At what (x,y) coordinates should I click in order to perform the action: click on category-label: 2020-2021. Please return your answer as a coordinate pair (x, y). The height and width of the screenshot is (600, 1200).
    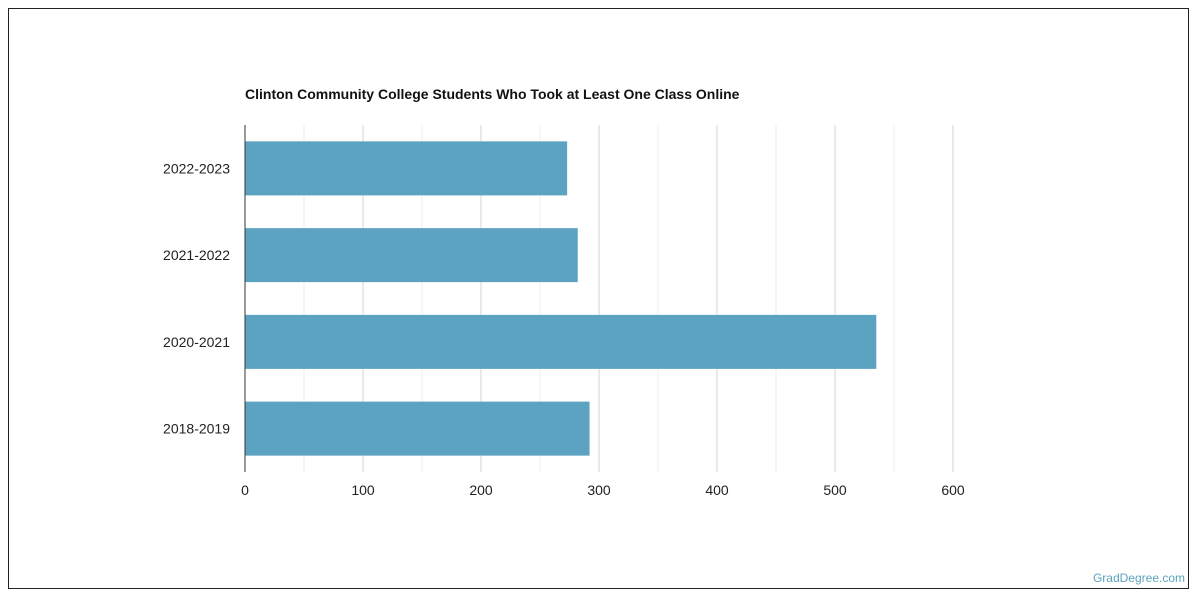
    Looking at the image, I should click on (196, 342).